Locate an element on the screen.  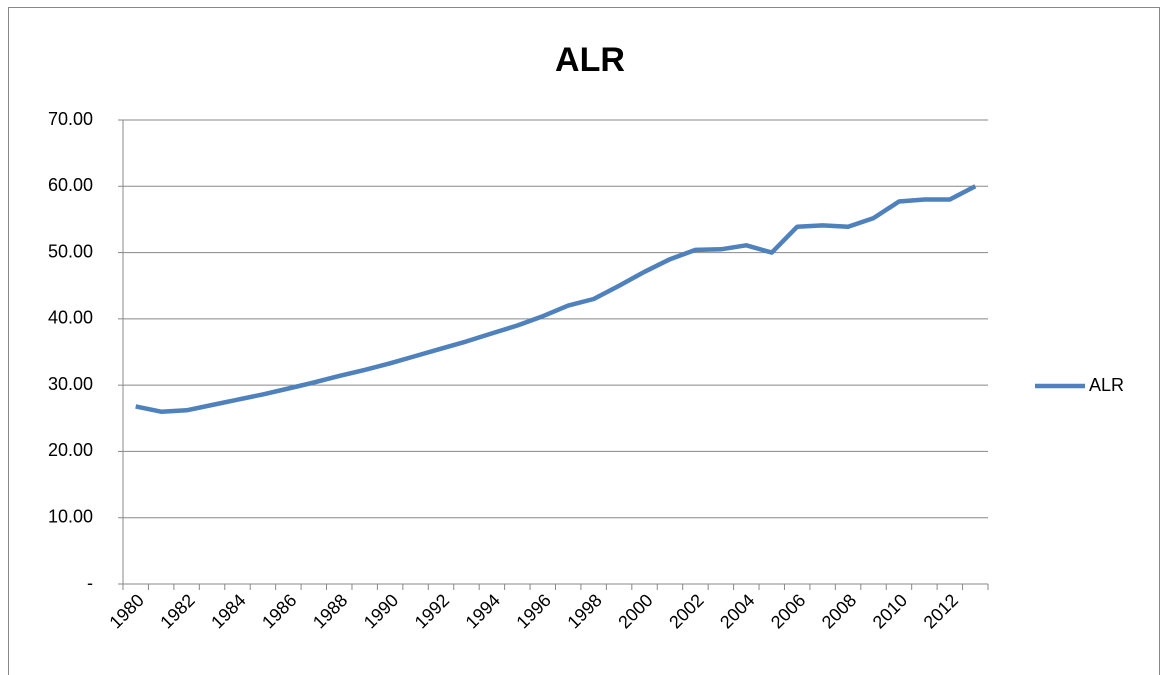
y-tick-label: 50.00 is located at coordinates (70, 251).